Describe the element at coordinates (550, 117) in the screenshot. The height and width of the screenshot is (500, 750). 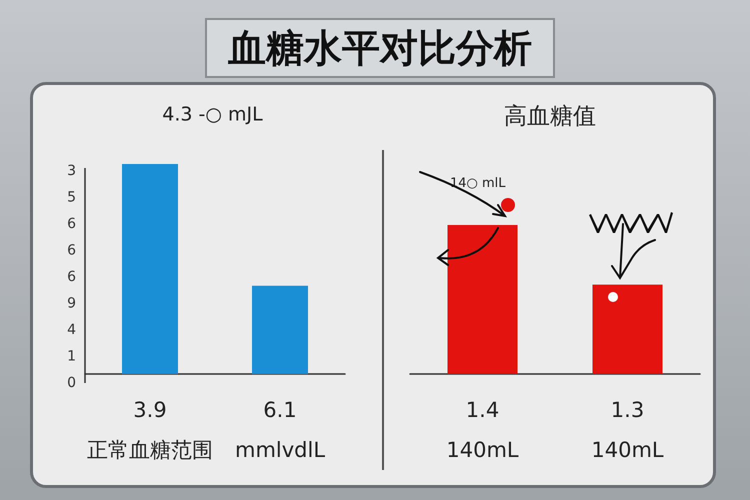
I see `chart-title: 高血糖值` at that location.